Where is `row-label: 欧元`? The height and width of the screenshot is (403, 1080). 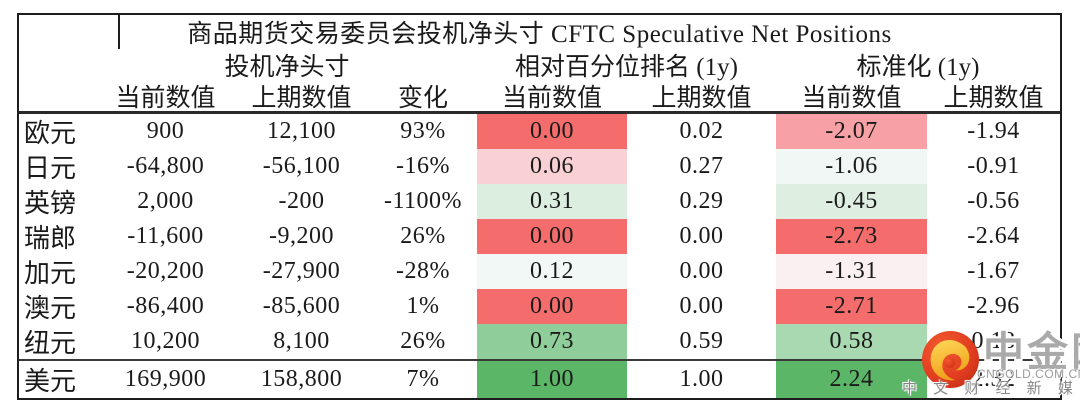 row-label: 欧元 is located at coordinates (50, 133).